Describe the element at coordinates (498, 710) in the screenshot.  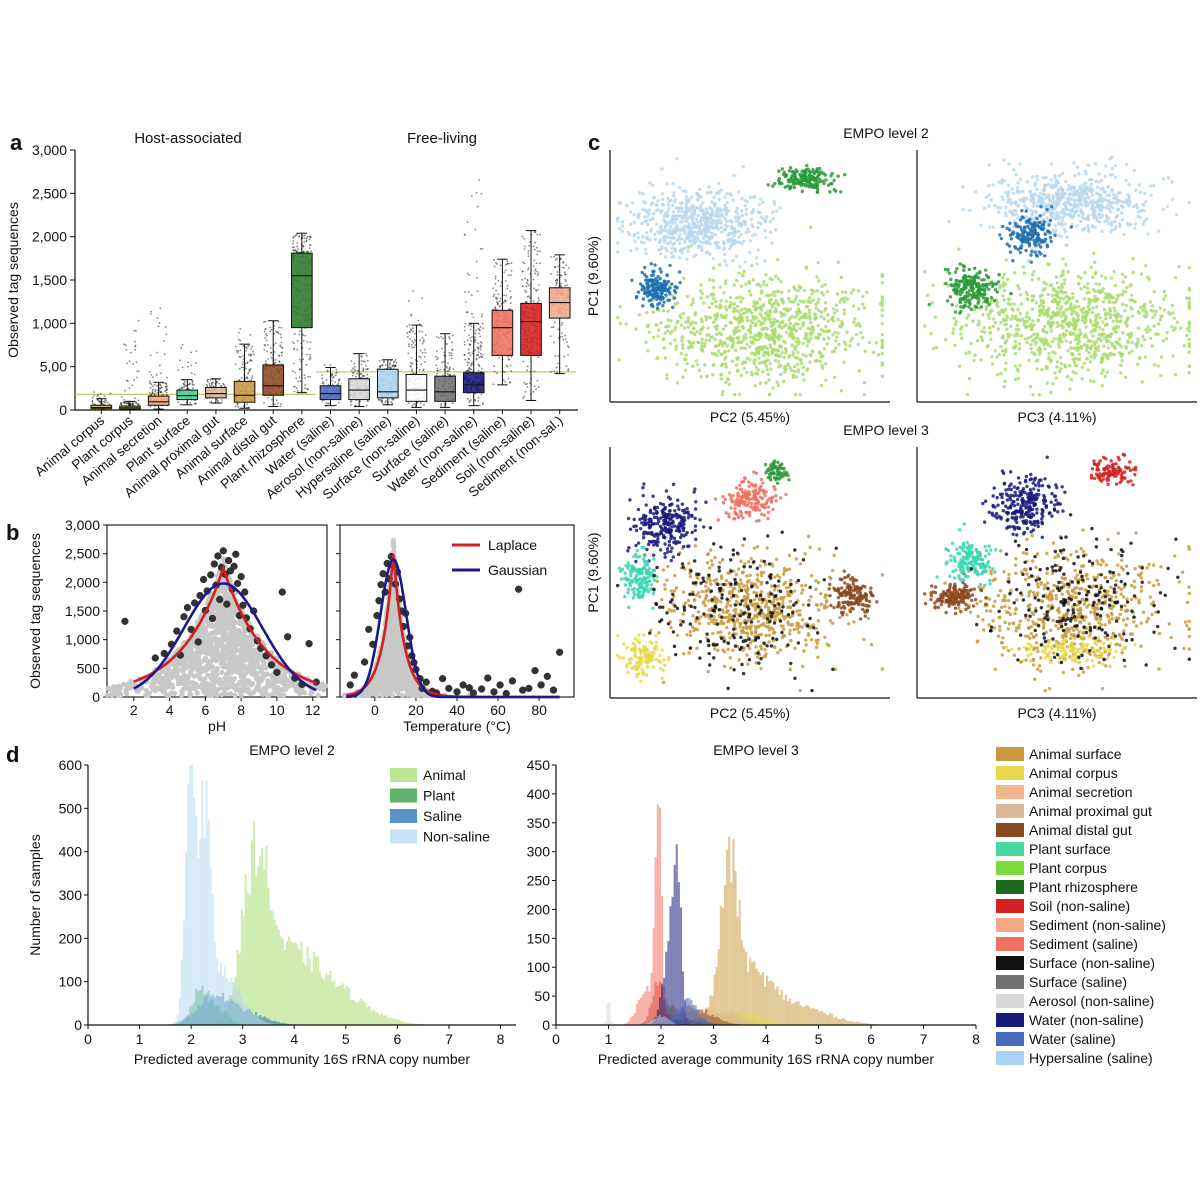
I see `x-tick-label: 60` at that location.